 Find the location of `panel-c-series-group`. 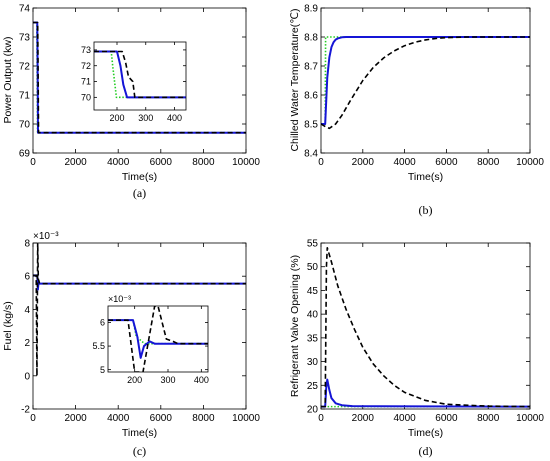

panel-c-series-group is located at coordinates (139, 310).